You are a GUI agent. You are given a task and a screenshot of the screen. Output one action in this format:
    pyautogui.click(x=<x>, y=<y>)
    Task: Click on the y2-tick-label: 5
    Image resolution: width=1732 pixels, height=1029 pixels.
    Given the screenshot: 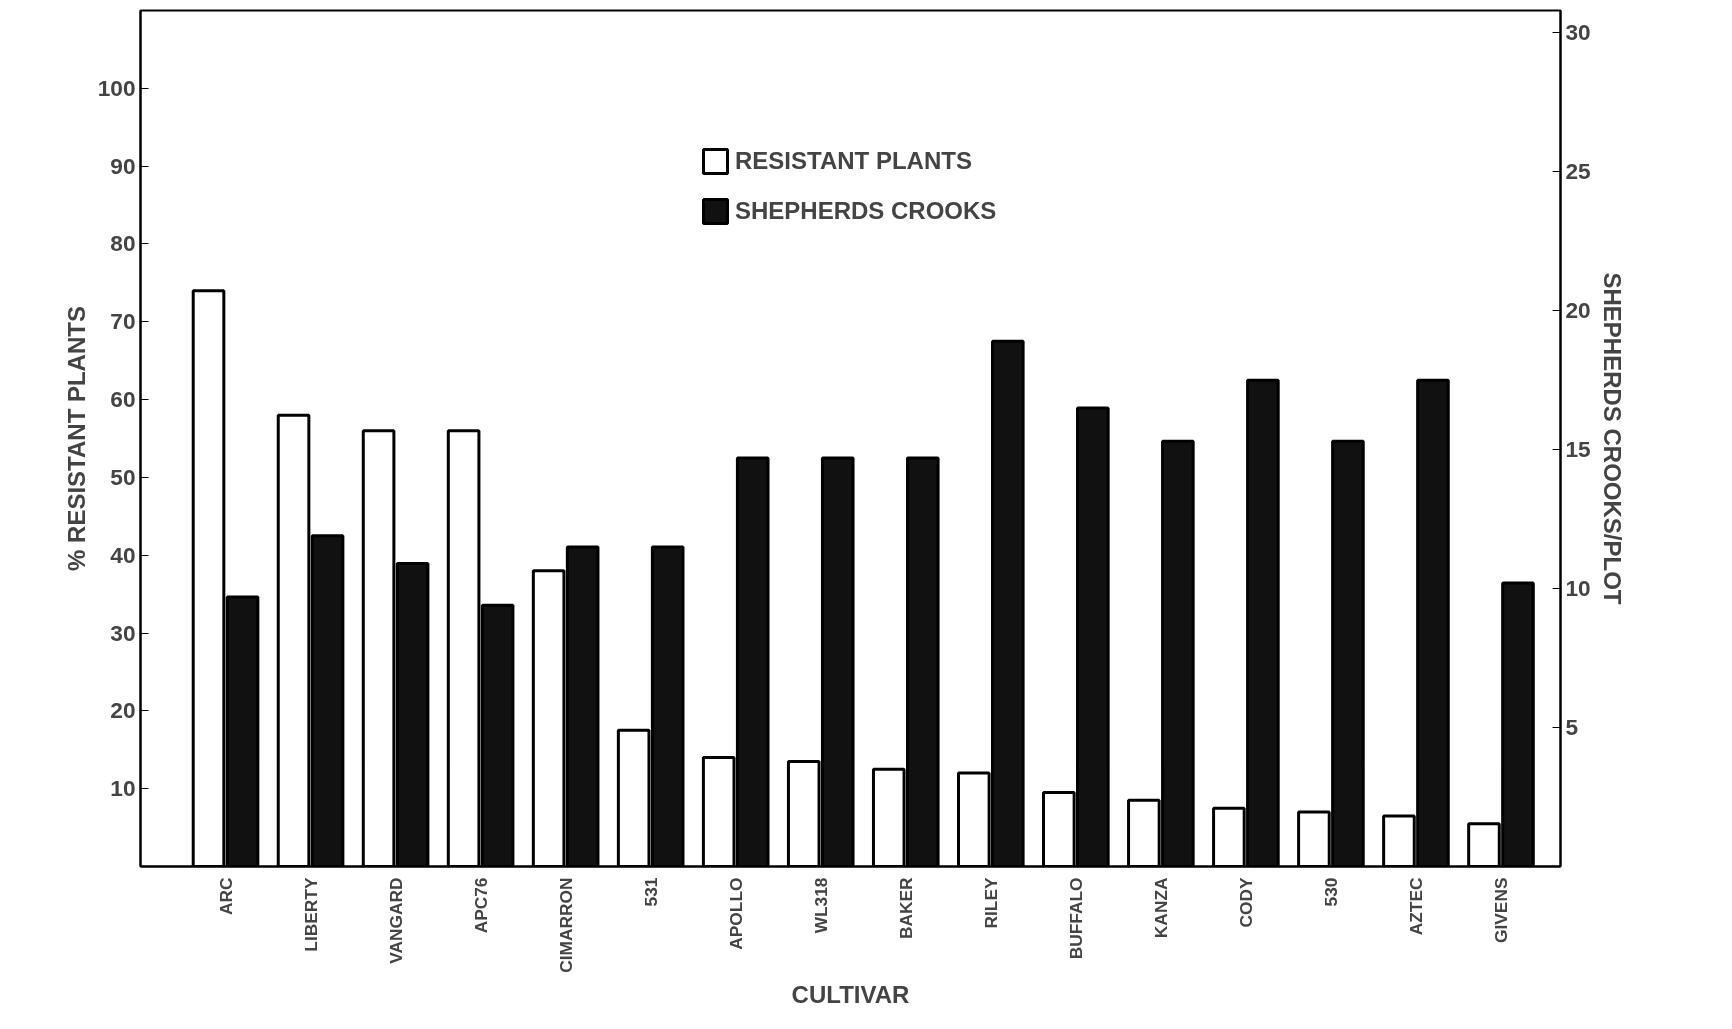 What is the action you would take?
    pyautogui.click(x=1572, y=727)
    